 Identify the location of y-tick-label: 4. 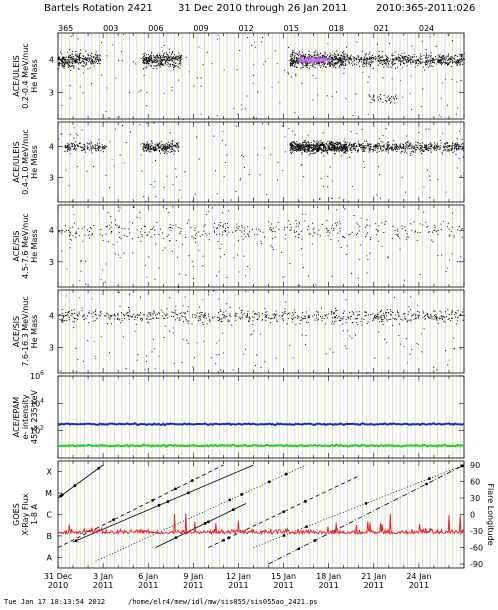
(51, 230).